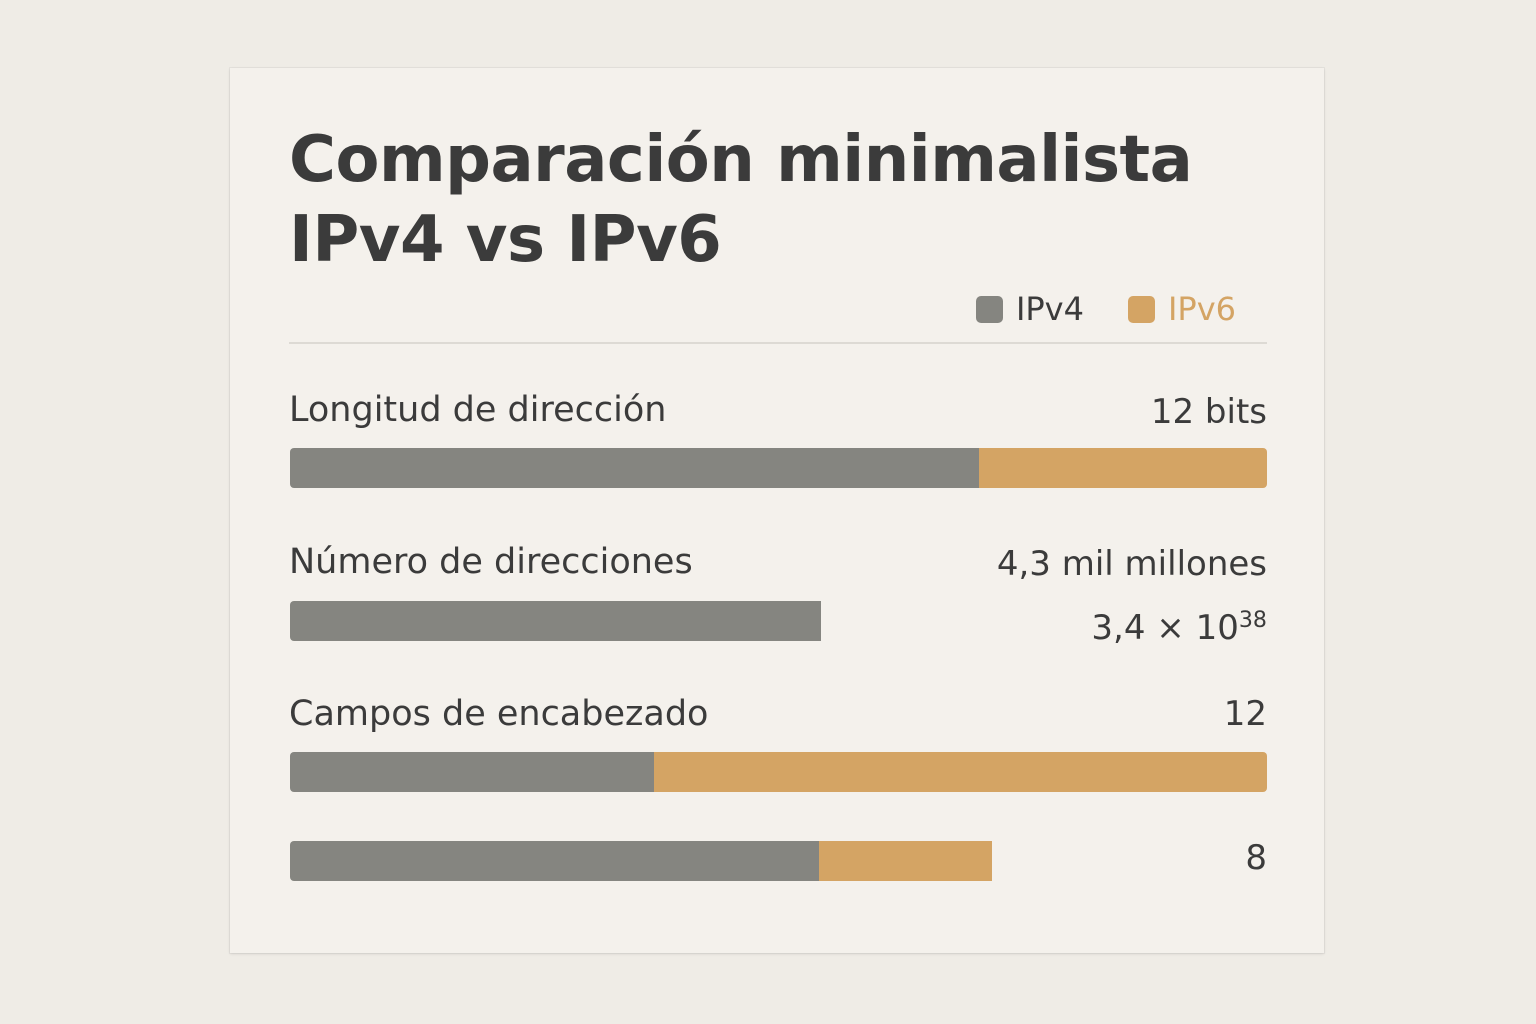 The width and height of the screenshot is (1536, 1024). I want to click on divider, so click(778, 343).